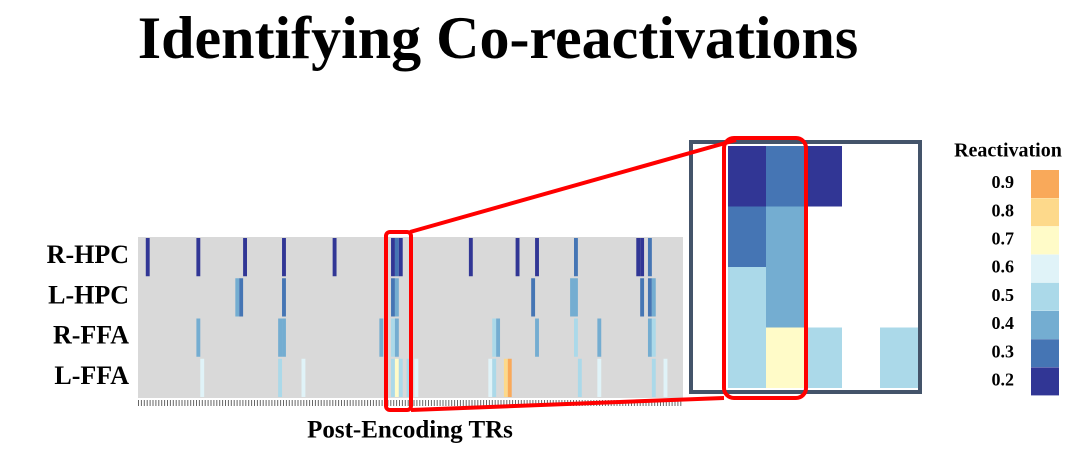  I want to click on legend-label: 0.5, so click(1003, 295).